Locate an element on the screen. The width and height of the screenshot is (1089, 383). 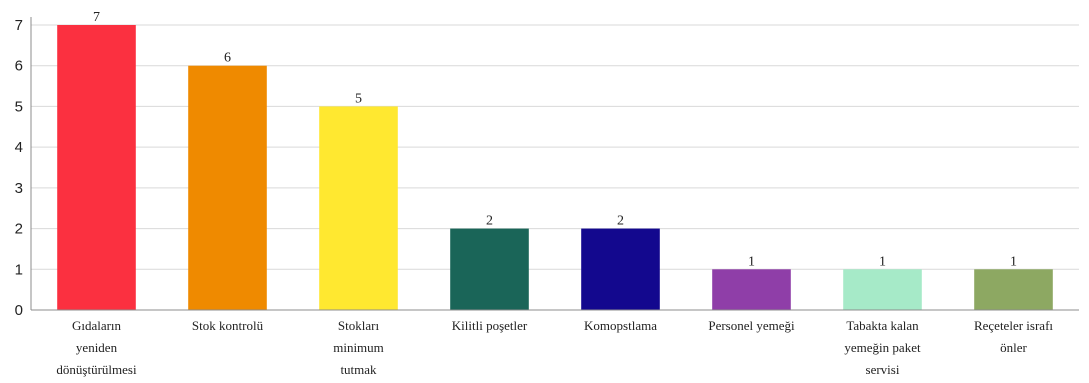
x-tick-label: Reçeteler israfı önler is located at coordinates (1013, 336).